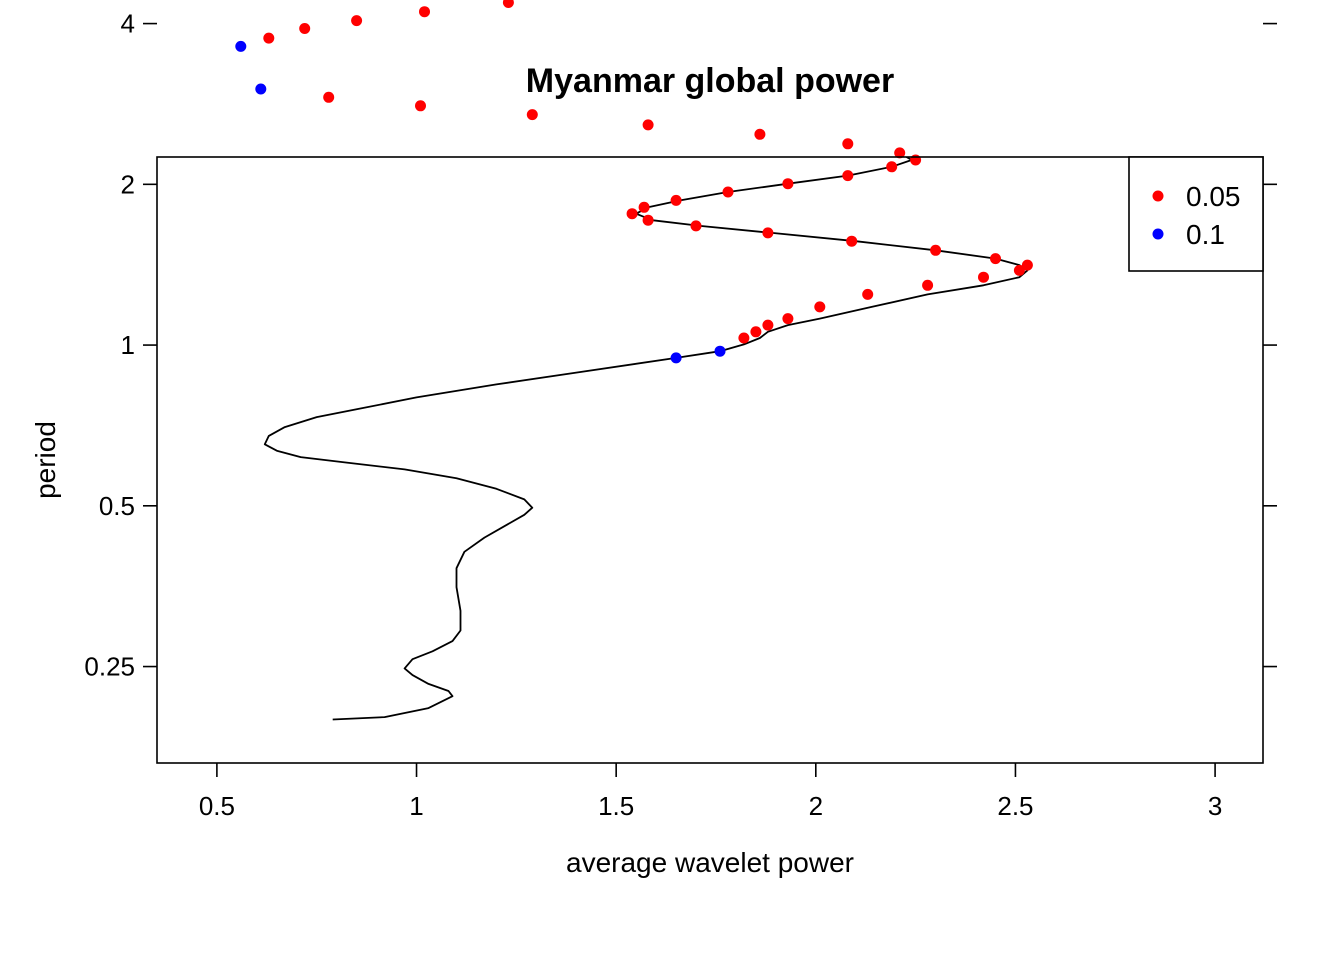 The width and height of the screenshot is (1344, 960). I want to click on legend: 0.05 0.1, so click(1196, 214).